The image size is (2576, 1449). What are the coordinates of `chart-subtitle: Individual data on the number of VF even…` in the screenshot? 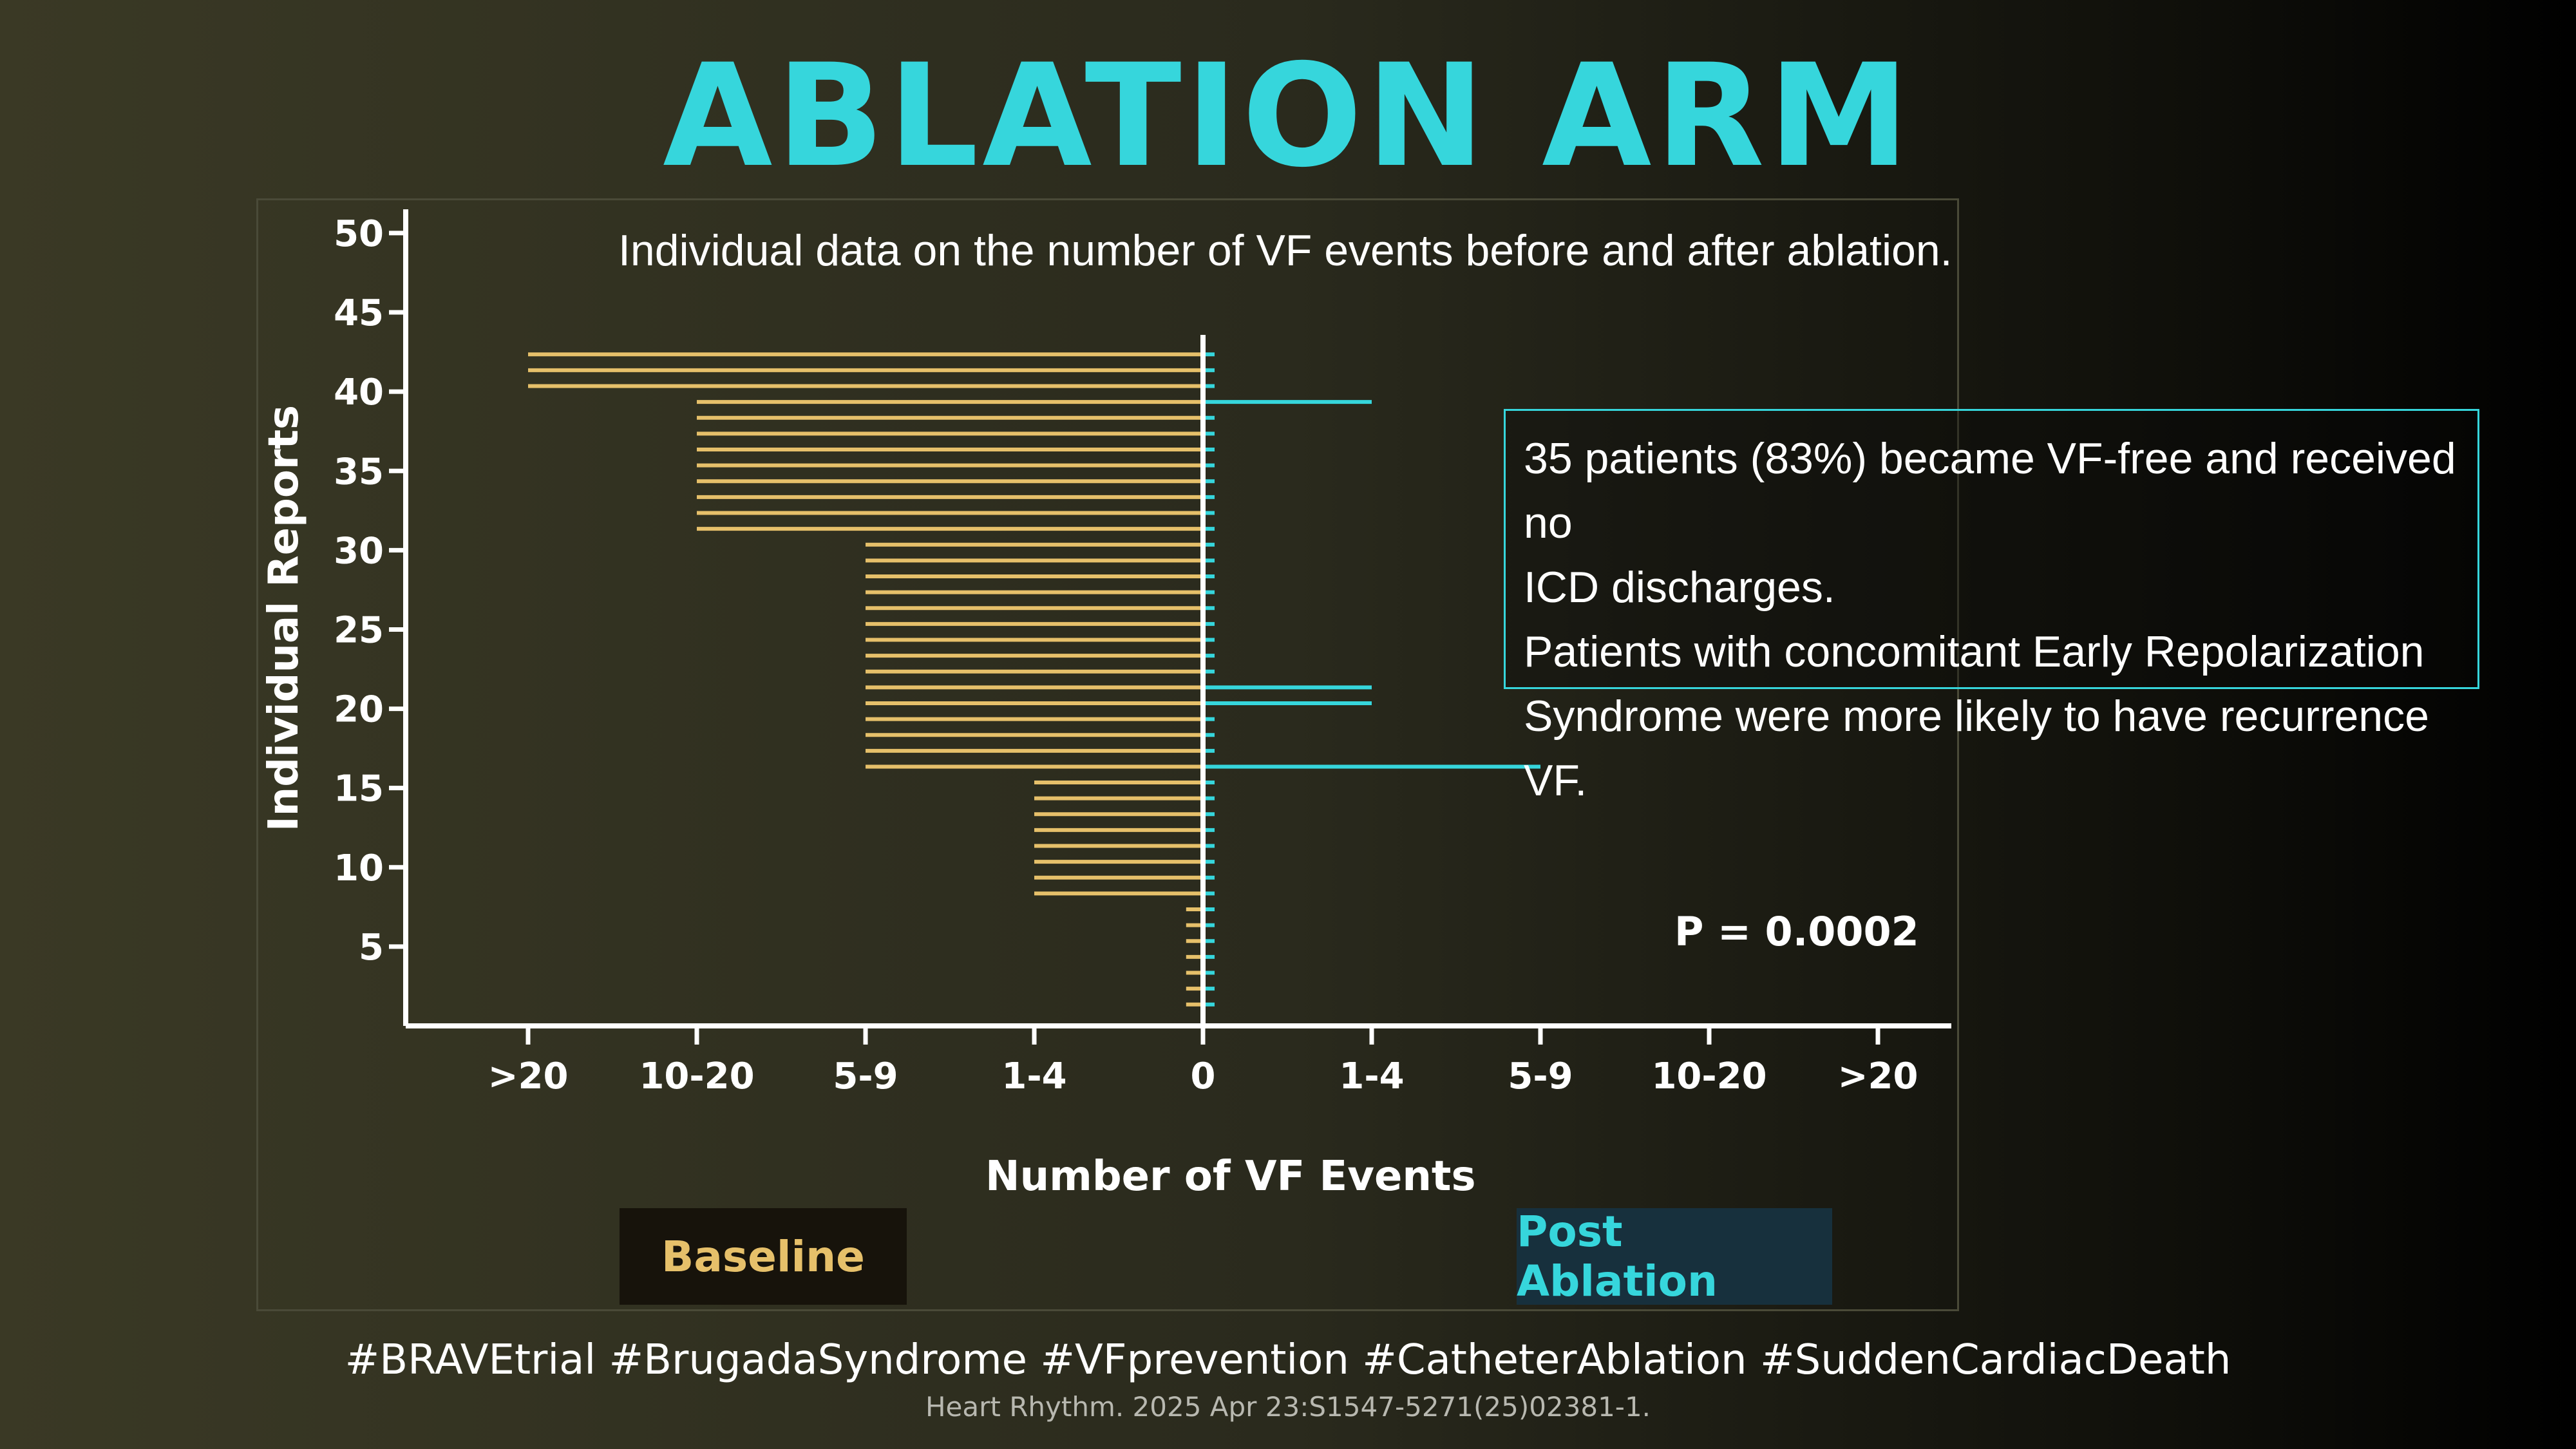 It's located at (1286, 250).